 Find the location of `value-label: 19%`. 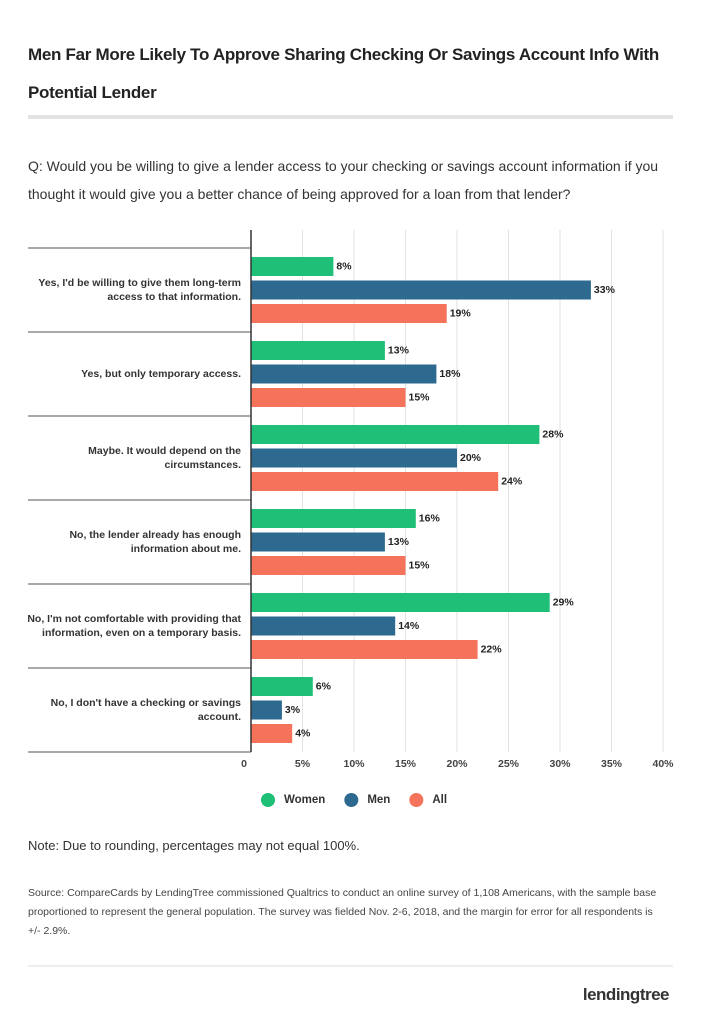

value-label: 19% is located at coordinates (461, 313).